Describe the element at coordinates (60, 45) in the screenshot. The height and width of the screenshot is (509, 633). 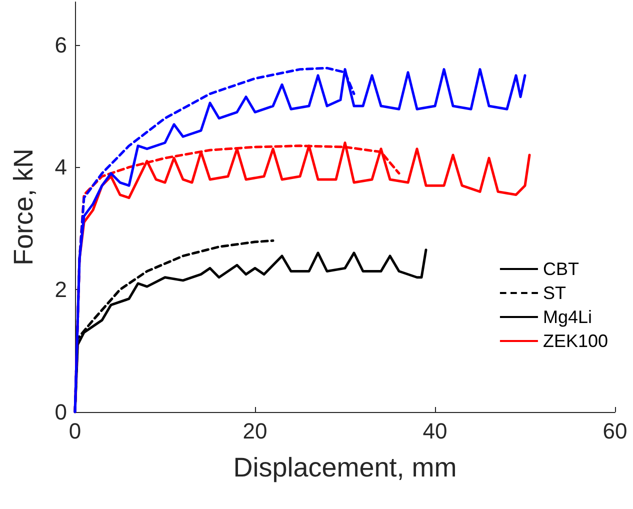
I see `y-tick-label: 6` at that location.